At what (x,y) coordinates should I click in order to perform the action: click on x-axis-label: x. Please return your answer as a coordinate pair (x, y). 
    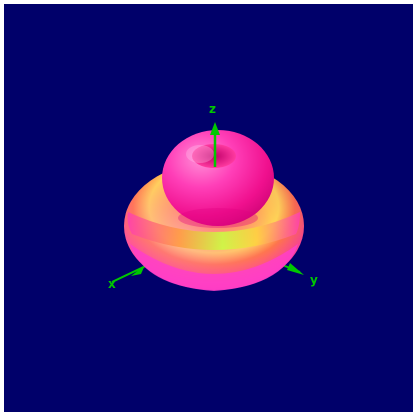
    Looking at the image, I should click on (112, 284).